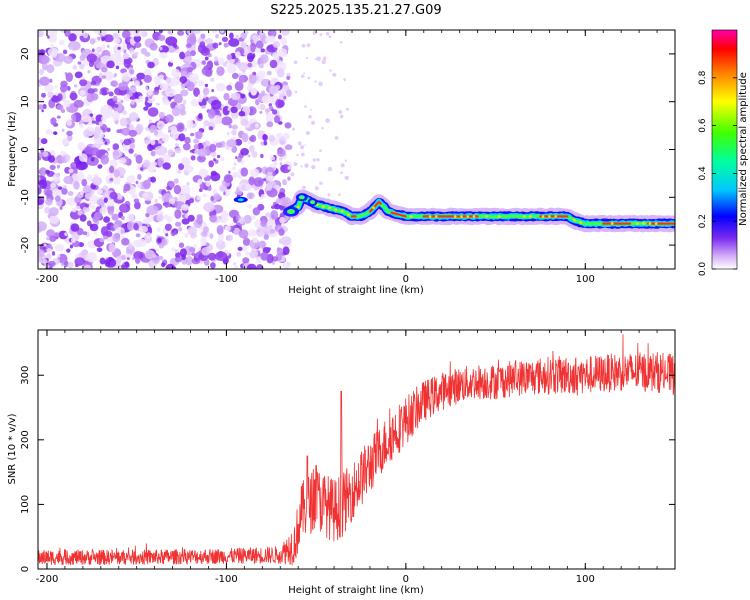 The height and width of the screenshot is (600, 750). Describe the element at coordinates (703, 173) in the screenshot. I see `colorbar-tick-label: 0.4` at that location.